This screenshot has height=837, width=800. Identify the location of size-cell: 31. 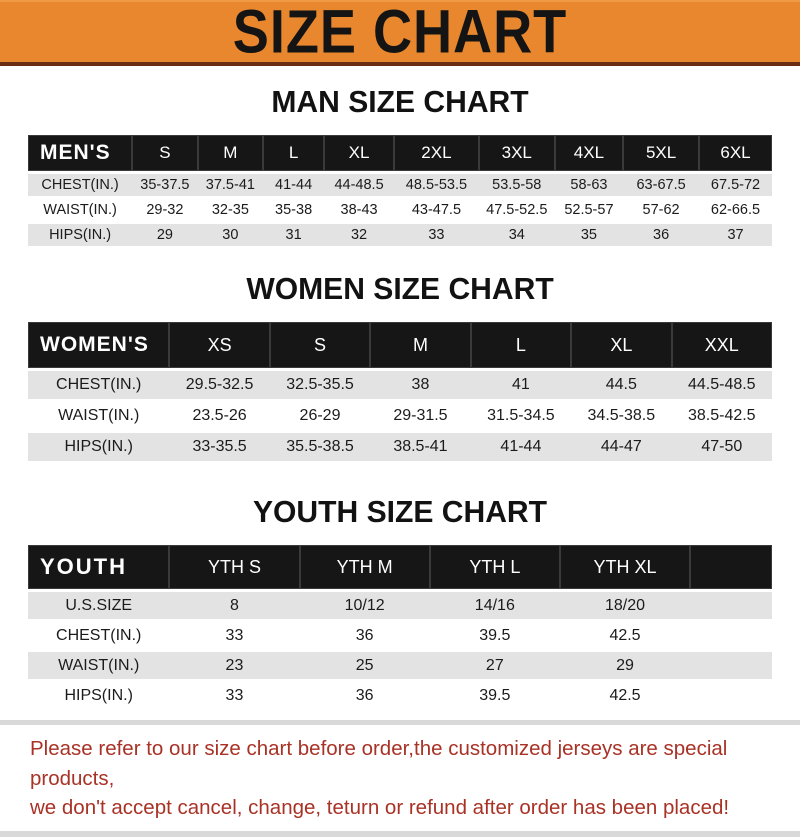
(294, 235).